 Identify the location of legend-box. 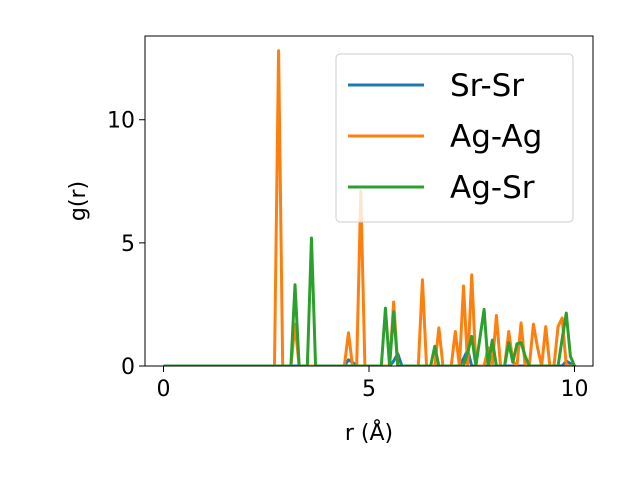
(454, 138).